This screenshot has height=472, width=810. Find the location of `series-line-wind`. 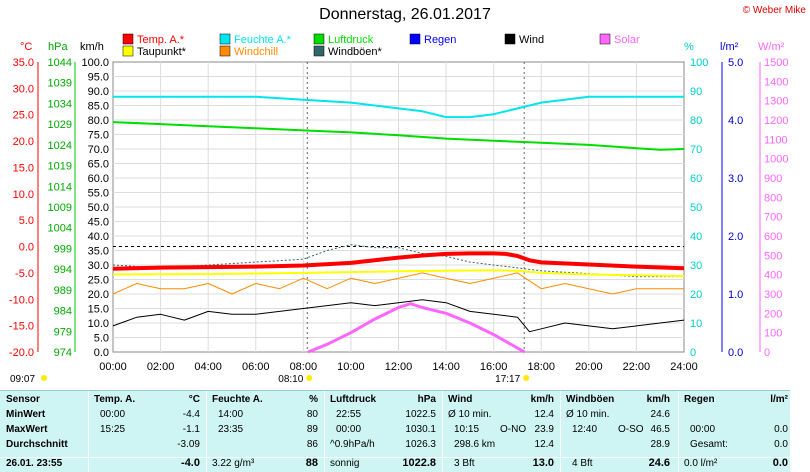

series-line-wind is located at coordinates (398, 316).